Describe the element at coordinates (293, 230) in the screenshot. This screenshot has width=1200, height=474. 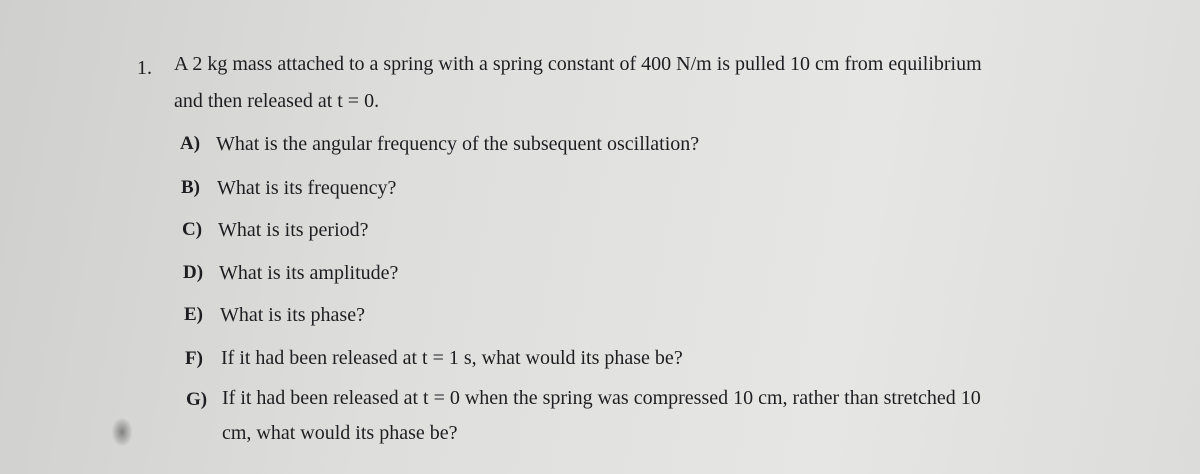
I see `part-text: What is its period?` at that location.